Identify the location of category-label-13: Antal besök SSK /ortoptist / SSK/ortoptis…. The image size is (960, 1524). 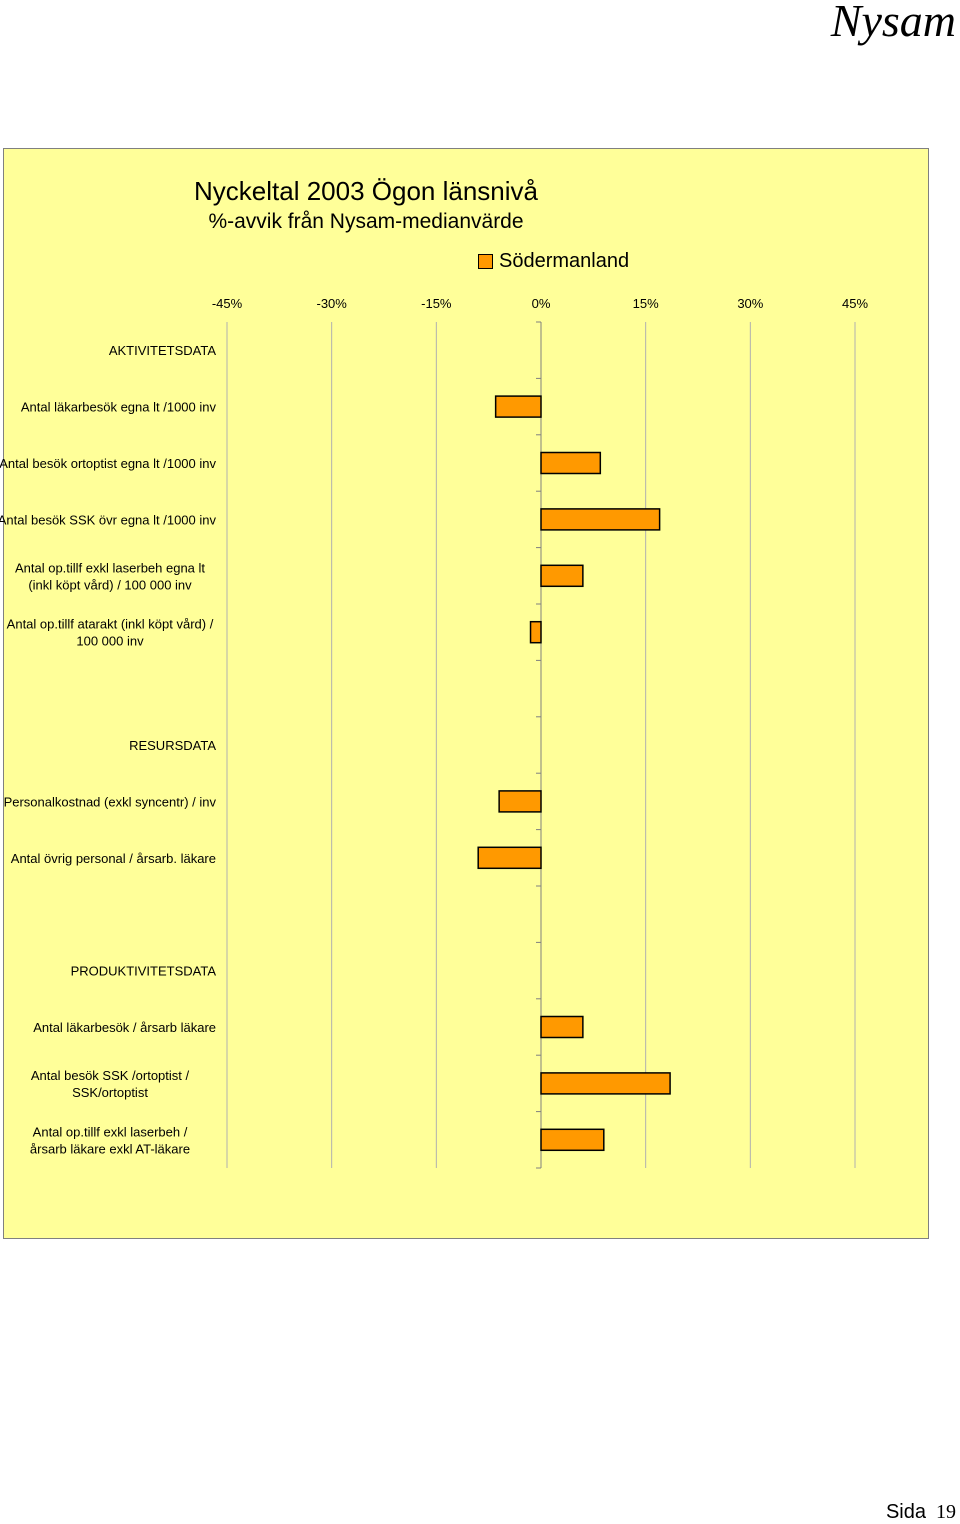
(110, 1084).